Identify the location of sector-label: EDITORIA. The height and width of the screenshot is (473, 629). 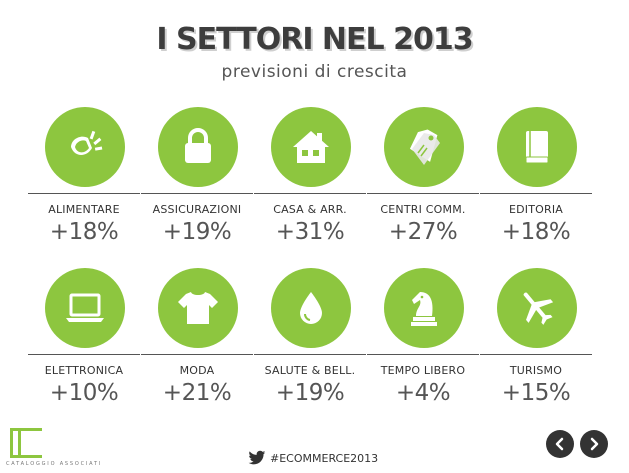
(536, 209).